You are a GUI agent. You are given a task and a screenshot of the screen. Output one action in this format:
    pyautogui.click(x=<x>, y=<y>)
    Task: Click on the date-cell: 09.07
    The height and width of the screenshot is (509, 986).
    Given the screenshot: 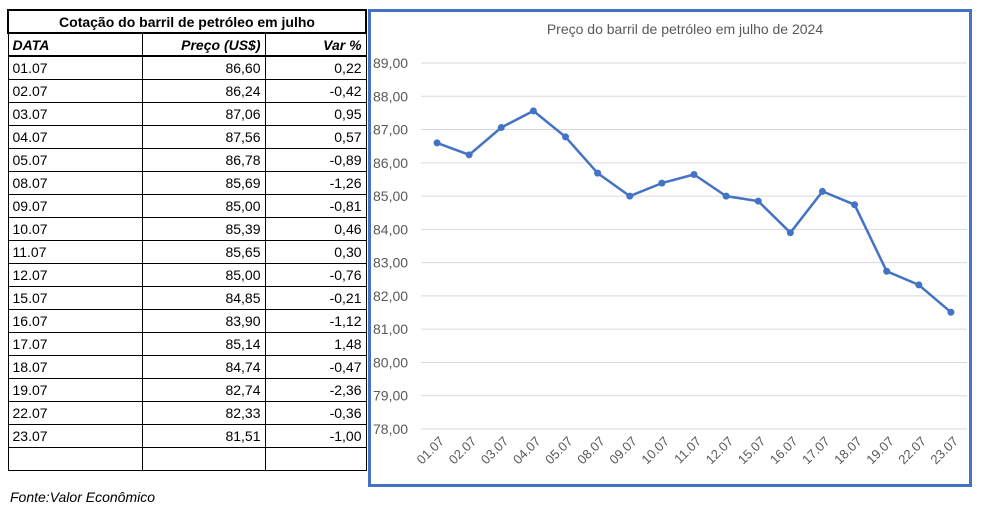 What is the action you would take?
    pyautogui.click(x=75, y=205)
    